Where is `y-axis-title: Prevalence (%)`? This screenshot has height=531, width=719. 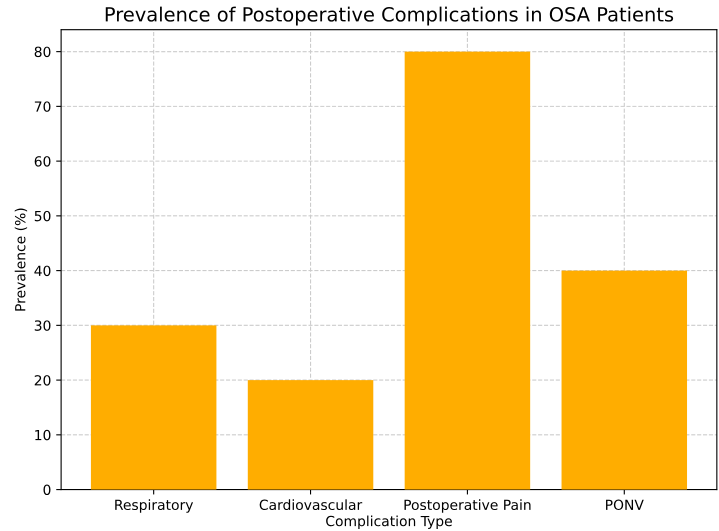 y-axis-title: Prevalence (%) is located at coordinates (21, 259).